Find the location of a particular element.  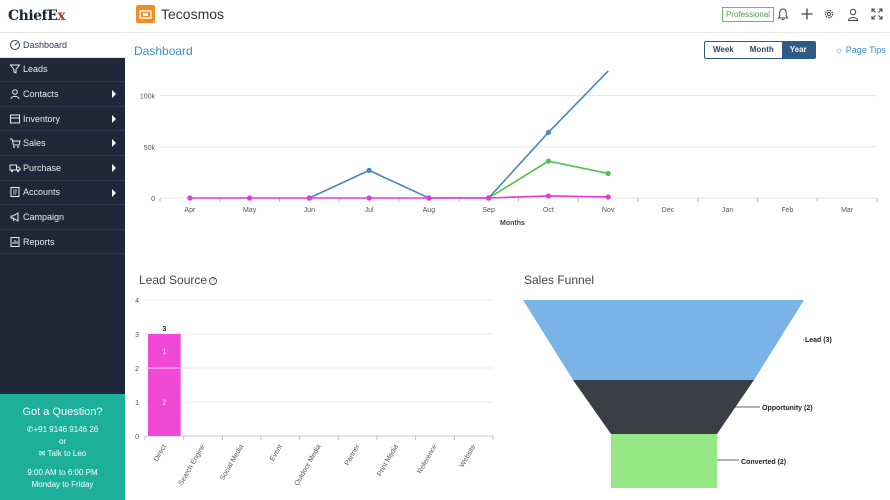

app-name: Tecosmos is located at coordinates (193, 14).